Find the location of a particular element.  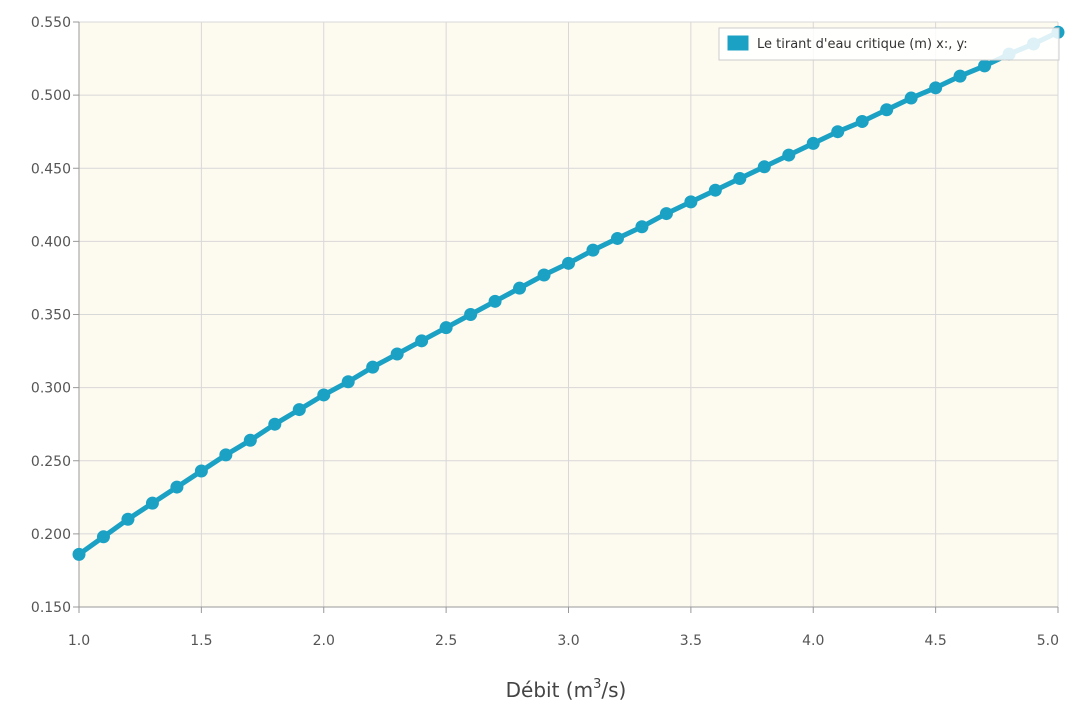

x-tick-label: 1.0 is located at coordinates (79, 641).